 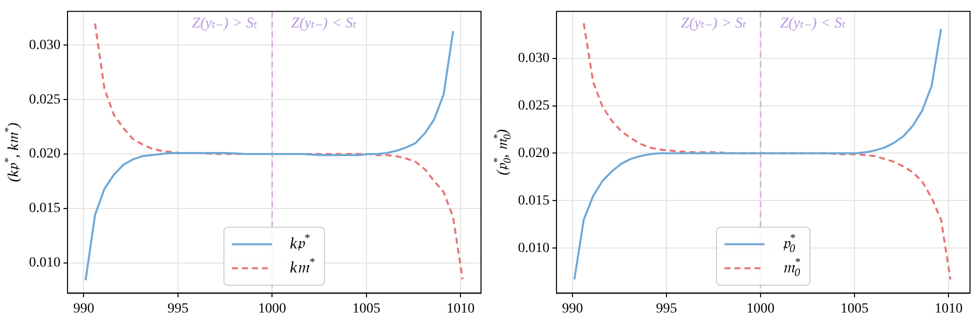 What do you see at coordinates (503, 152) in the screenshot?
I see `y-axis-title: (𝔭0*, 𝔪0*)` at bounding box center [503, 152].